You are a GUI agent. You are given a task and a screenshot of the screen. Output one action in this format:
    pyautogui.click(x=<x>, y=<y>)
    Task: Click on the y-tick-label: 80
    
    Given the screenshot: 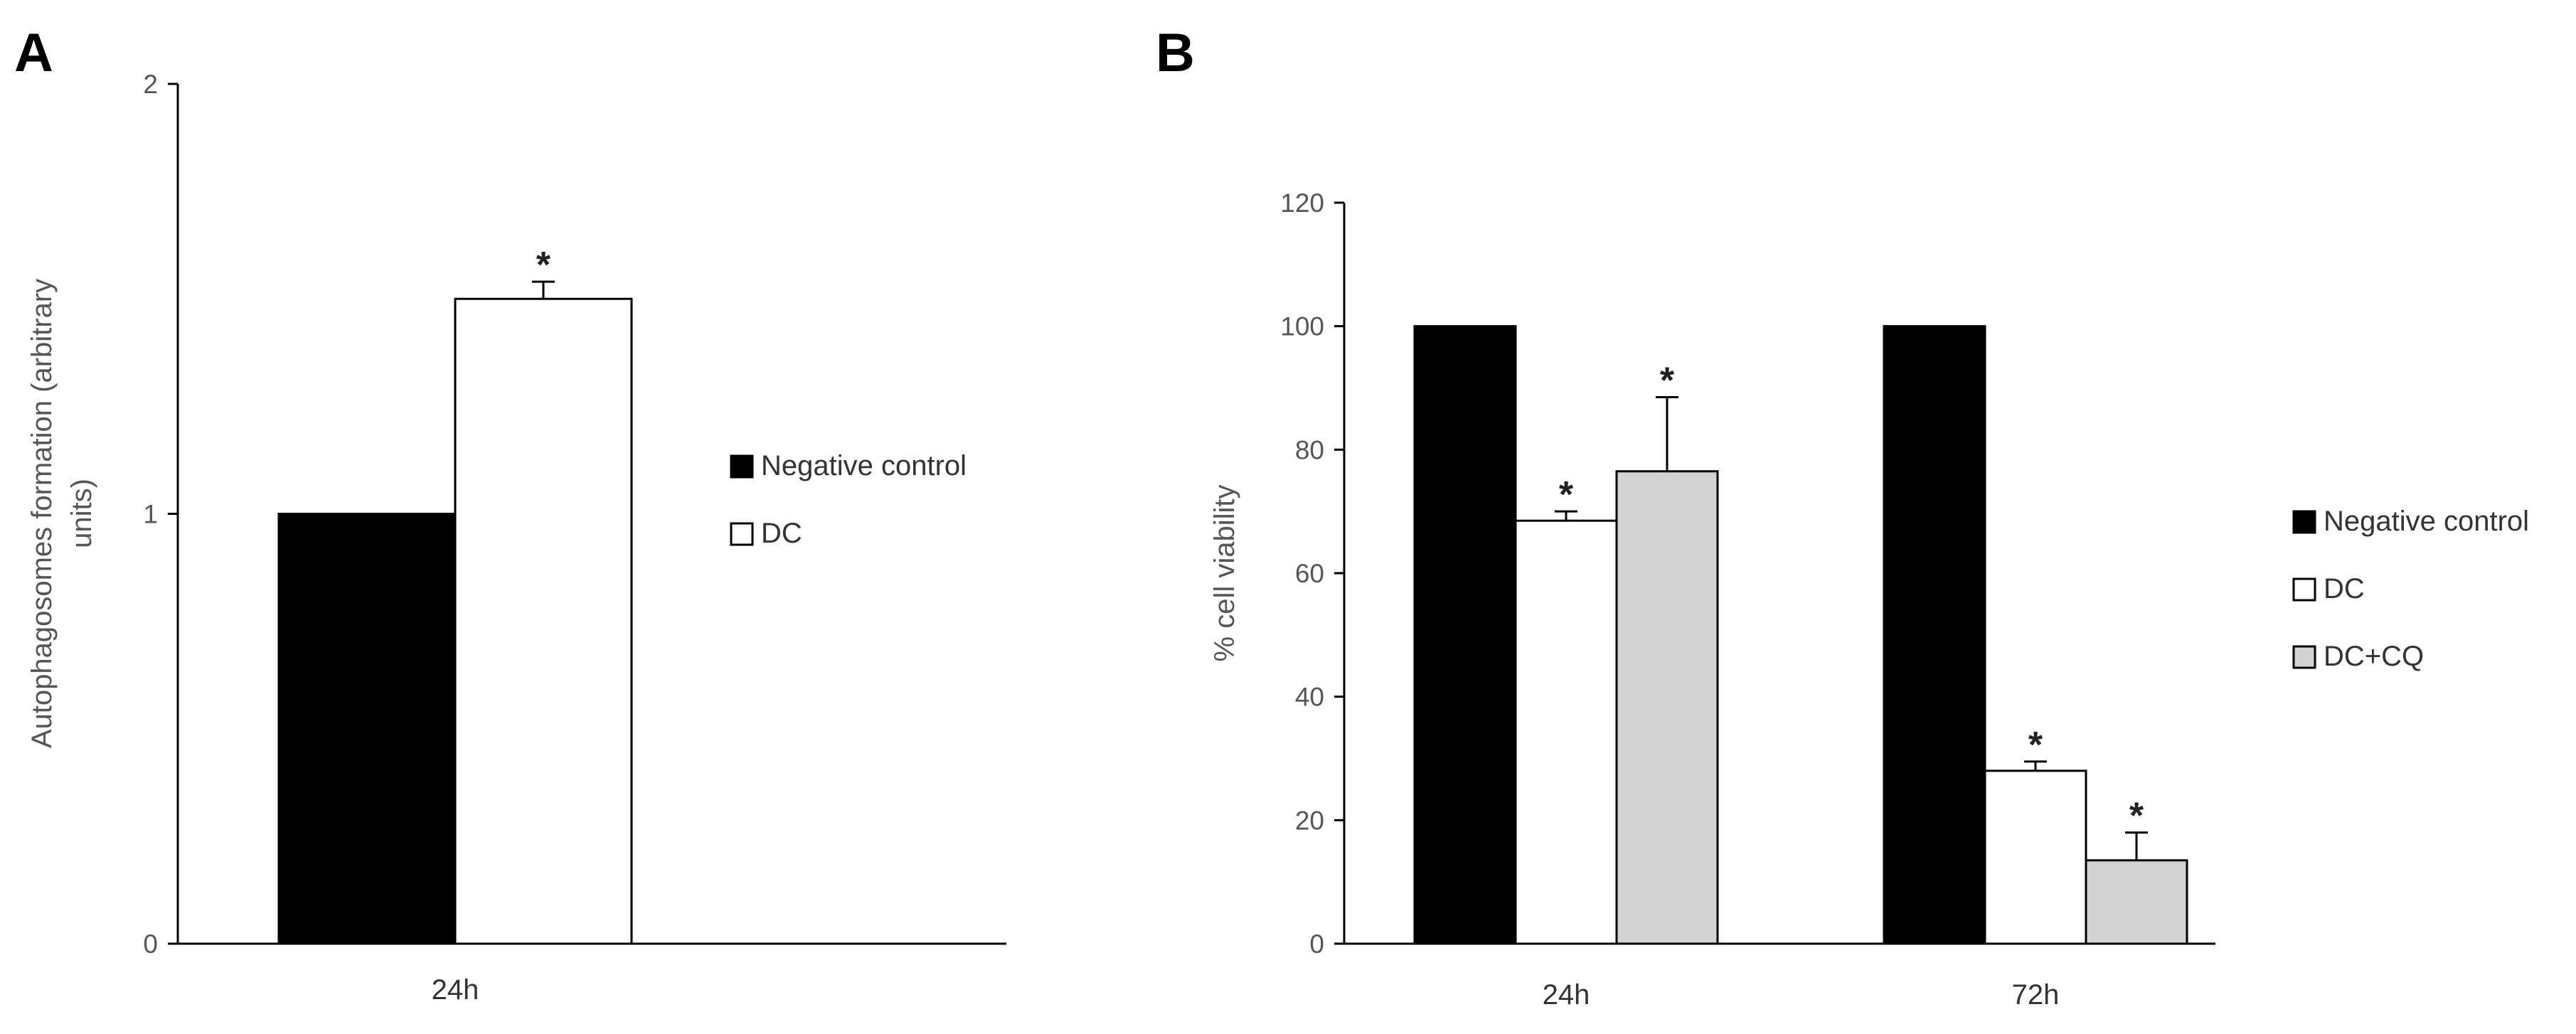 What is the action you would take?
    pyautogui.click(x=1309, y=449)
    